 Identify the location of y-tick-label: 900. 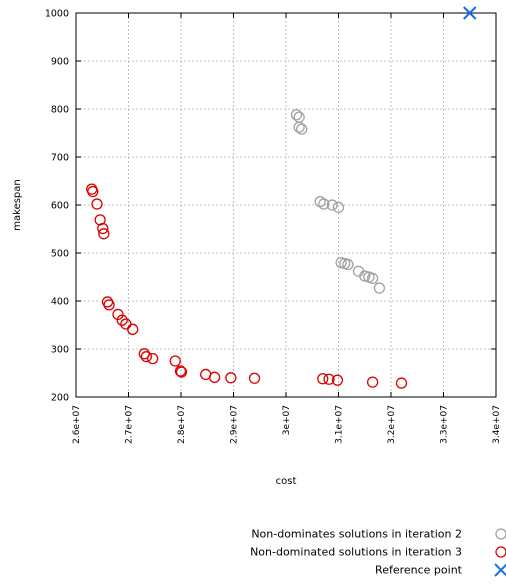
(60, 62).